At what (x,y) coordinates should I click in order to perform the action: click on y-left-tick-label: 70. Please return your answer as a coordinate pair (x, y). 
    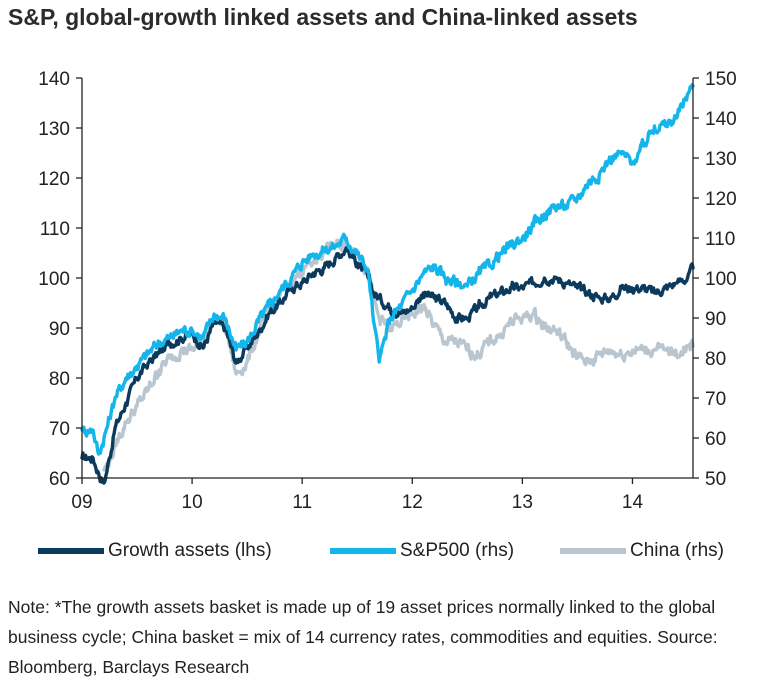
    Looking at the image, I should click on (59, 429).